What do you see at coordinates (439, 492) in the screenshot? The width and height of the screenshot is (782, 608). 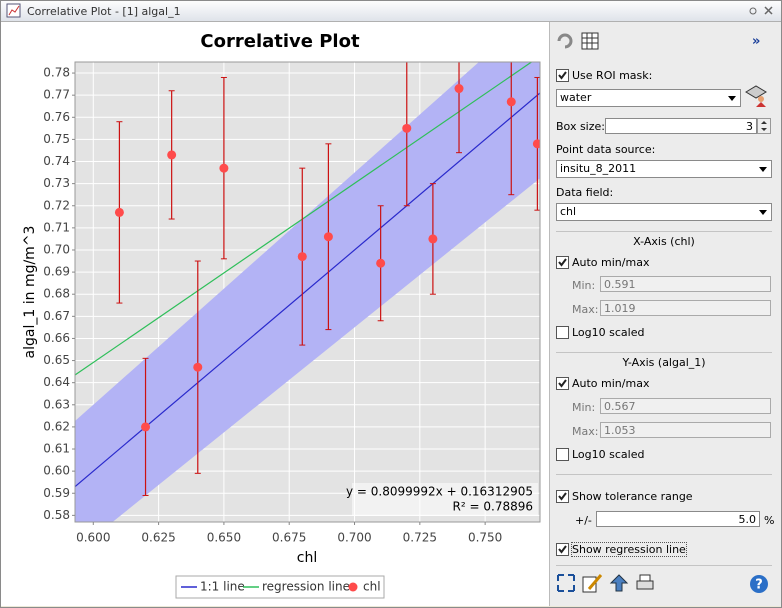 I see `regression-equation: y = 0.8099992x + 0.16312905` at bounding box center [439, 492].